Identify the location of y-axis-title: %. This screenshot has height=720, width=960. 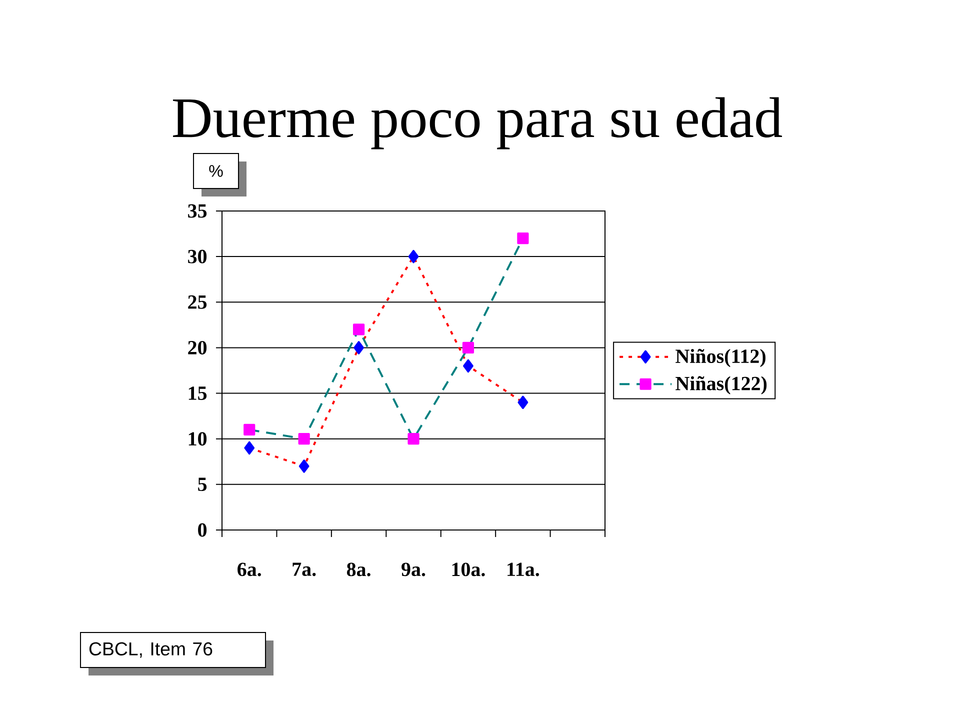
(216, 171).